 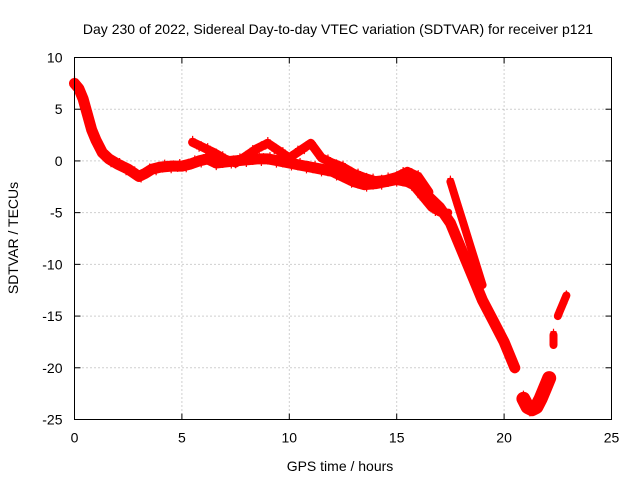 What do you see at coordinates (290, 438) in the screenshot?
I see `x-tick-label: 10` at bounding box center [290, 438].